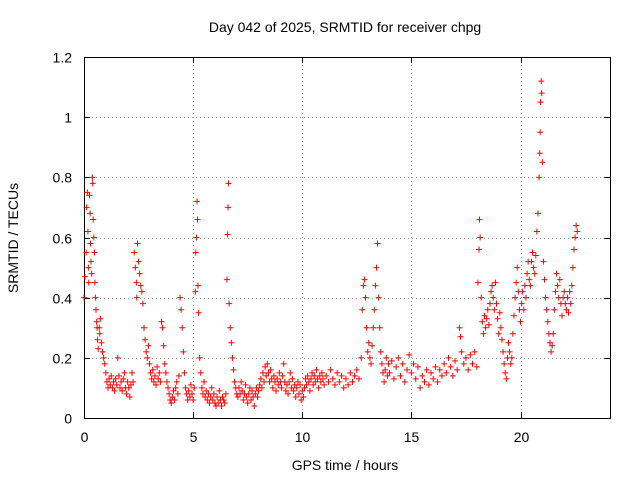 The height and width of the screenshot is (480, 640). I want to click on x-tick-label: 5, so click(194, 437).